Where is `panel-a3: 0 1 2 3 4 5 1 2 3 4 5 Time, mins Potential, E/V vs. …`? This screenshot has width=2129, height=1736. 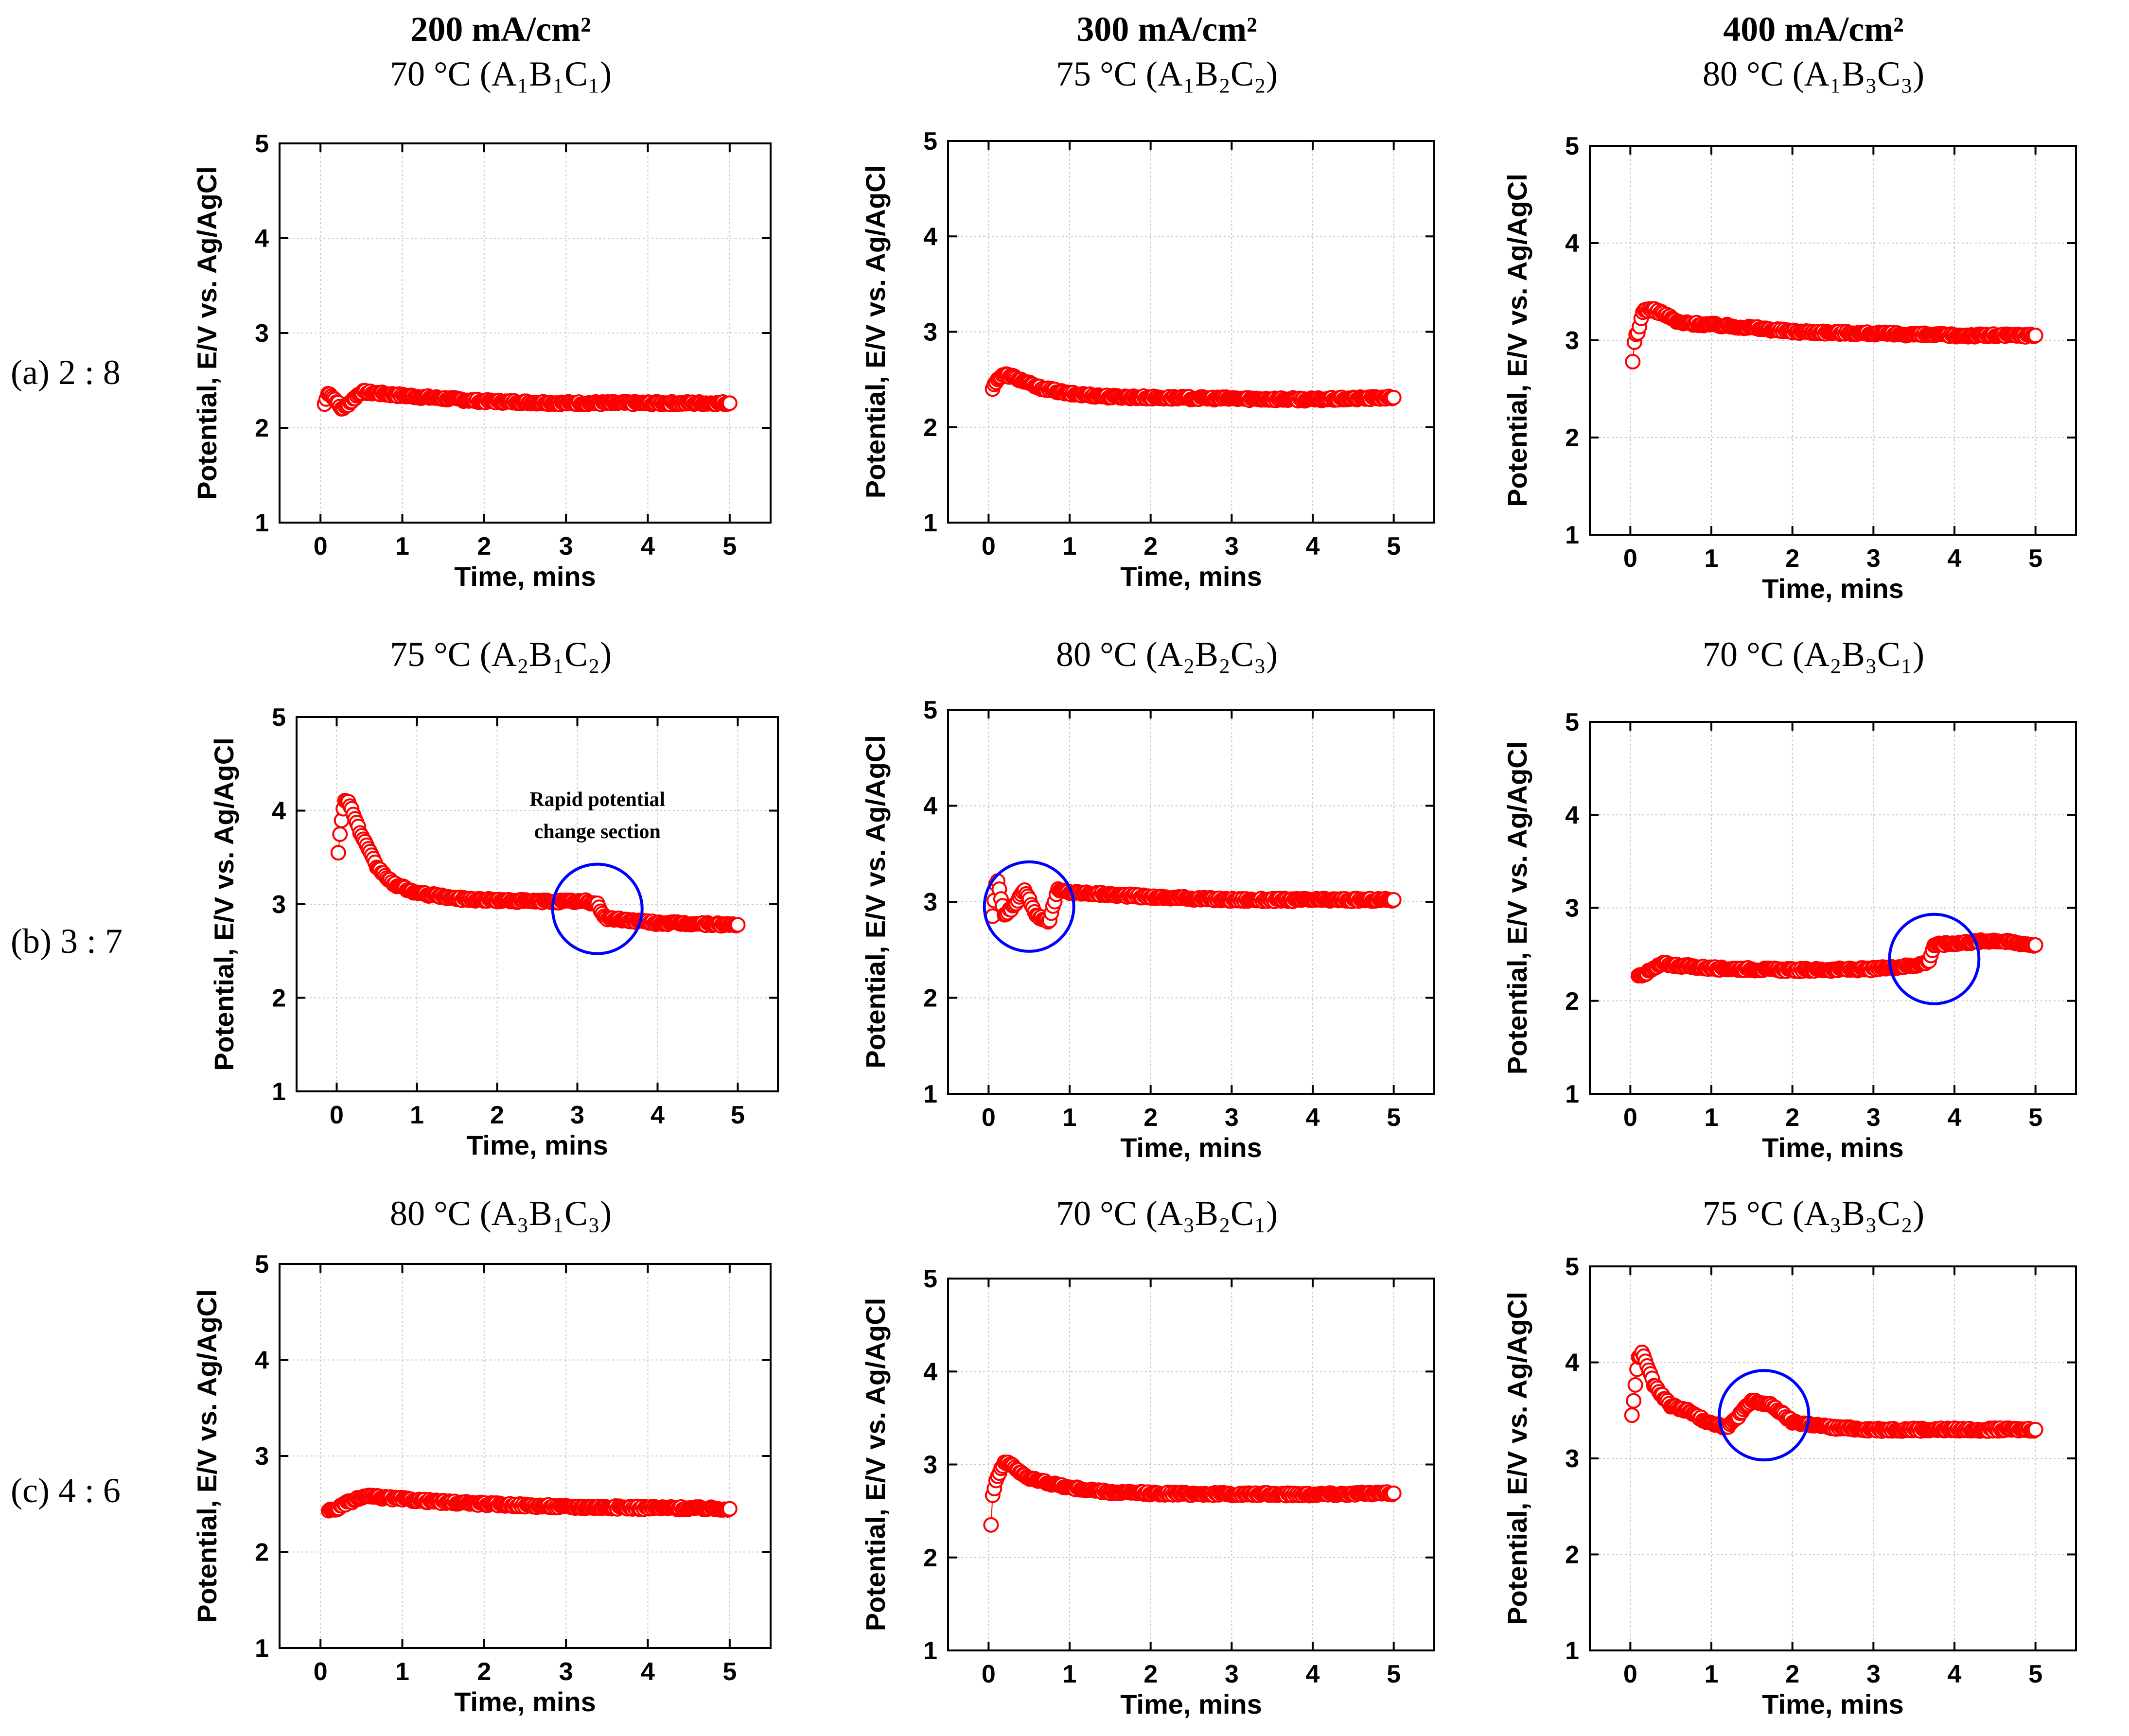
panel-a3: 0 1 2 3 4 5 1 2 3 4 5 Time, mins Potential, E/V vs. … is located at coordinates (1789, 368).